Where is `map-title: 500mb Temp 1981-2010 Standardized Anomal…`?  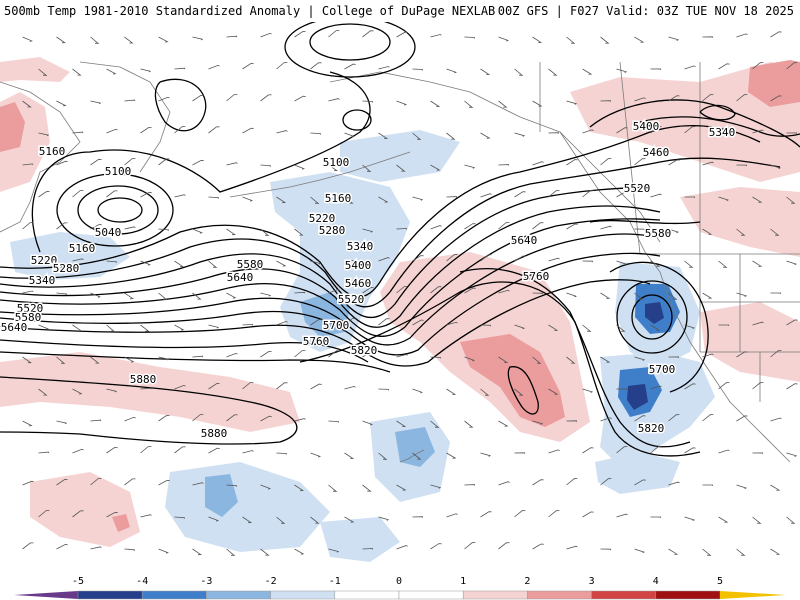 map-title: 500mb Temp 1981-2010 Standardized Anomal… is located at coordinates (250, 11).